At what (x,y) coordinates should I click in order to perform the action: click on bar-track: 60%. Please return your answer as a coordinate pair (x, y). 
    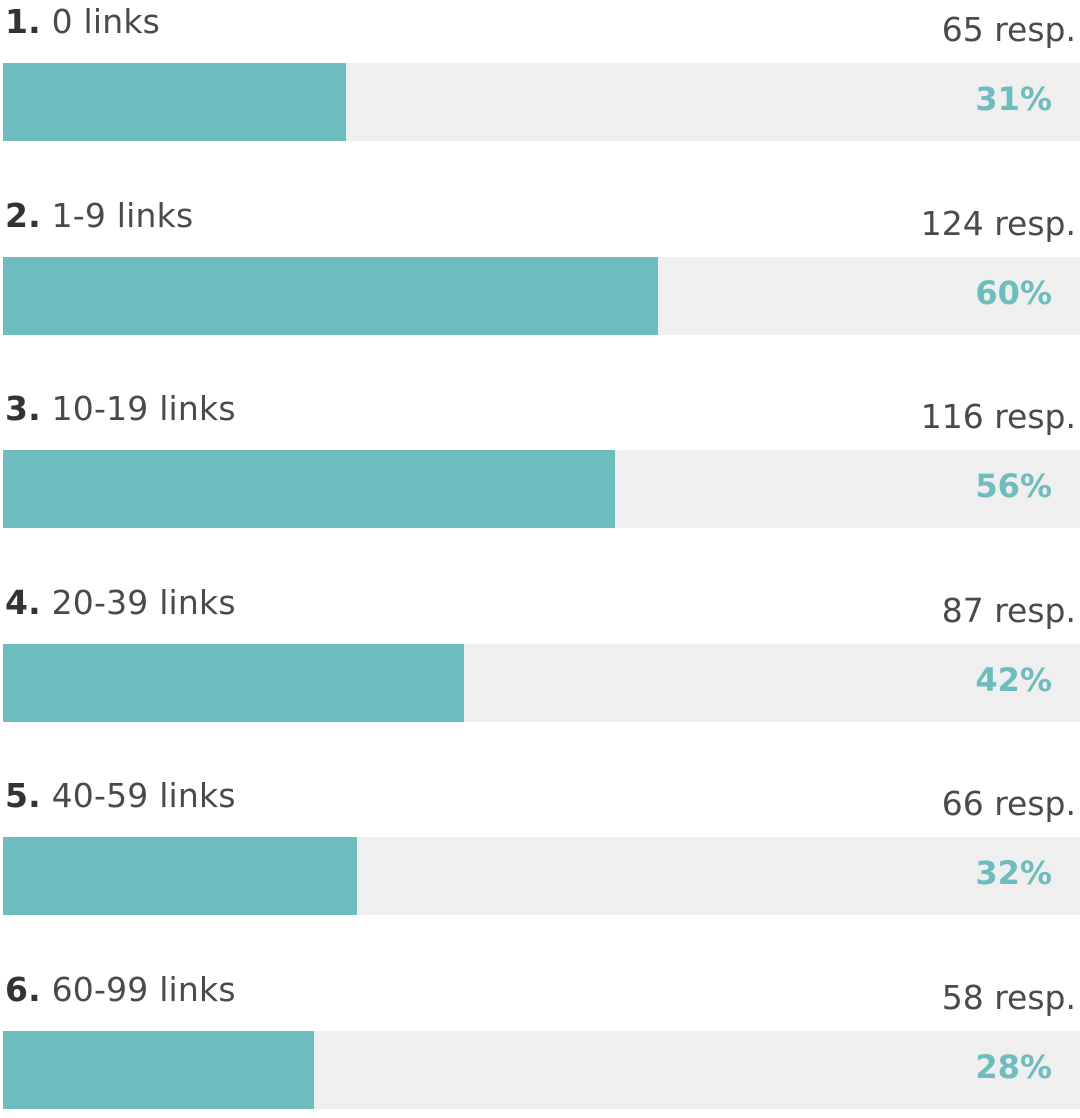
    Looking at the image, I should click on (541, 295).